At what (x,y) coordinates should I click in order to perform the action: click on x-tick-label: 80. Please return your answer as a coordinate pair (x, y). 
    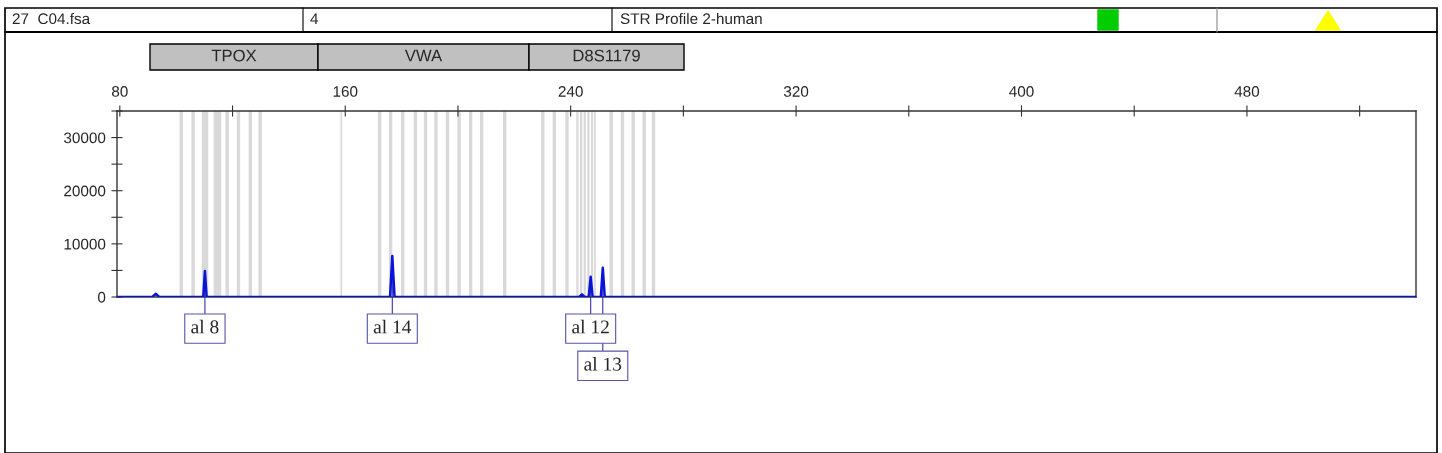
    Looking at the image, I should click on (119, 91).